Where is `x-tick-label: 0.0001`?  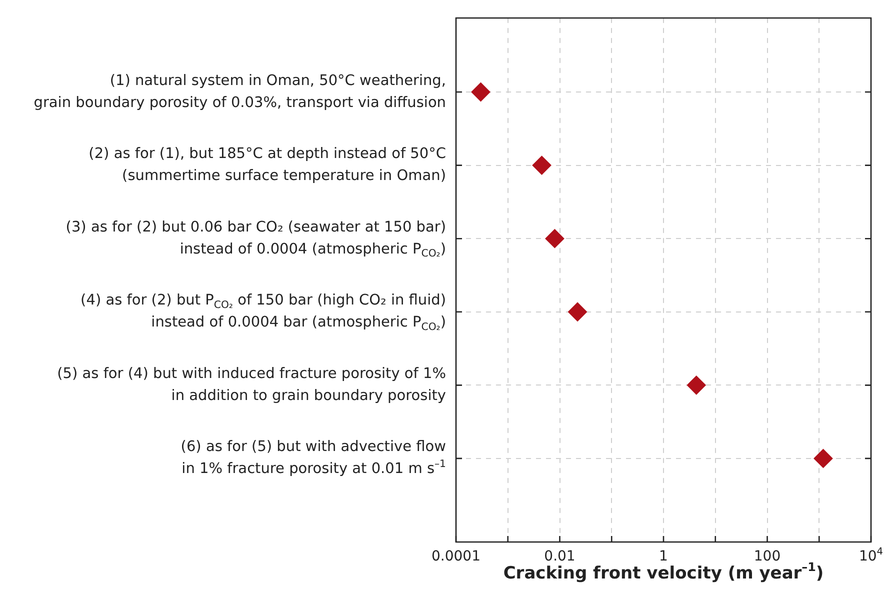 x-tick-label: 0.0001 is located at coordinates (456, 556).